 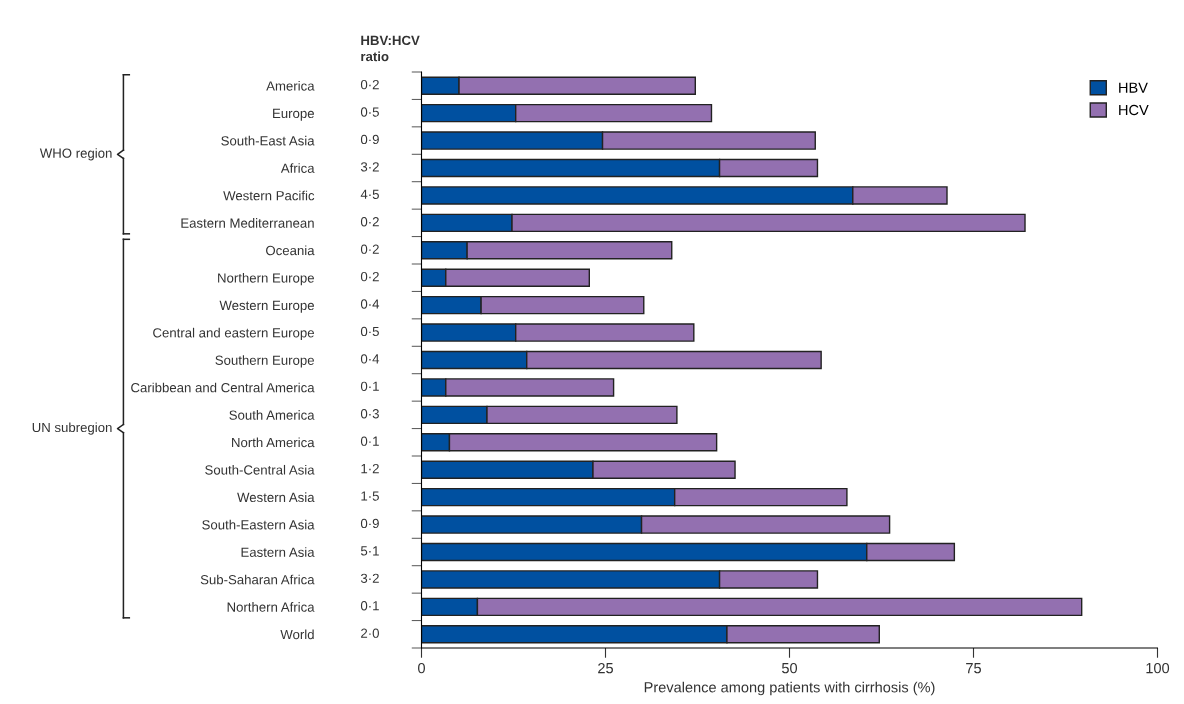 What do you see at coordinates (264, 361) in the screenshot?
I see `y-tick-label: Southern Europe` at bounding box center [264, 361].